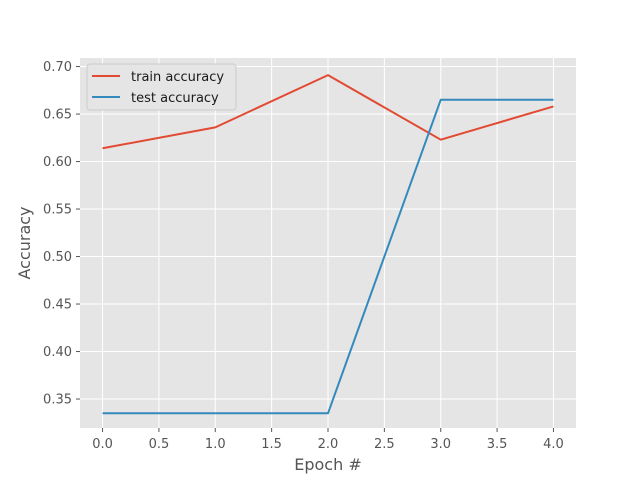  Describe the element at coordinates (57, 400) in the screenshot. I see `y-tick-label: 0.35` at that location.